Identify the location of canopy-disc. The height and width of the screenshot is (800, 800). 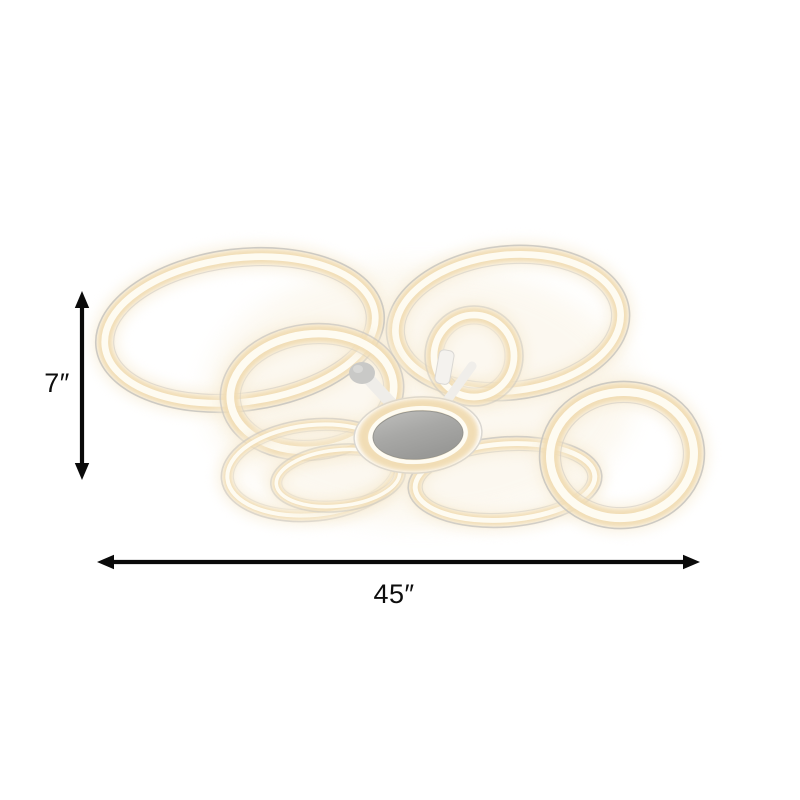
(418, 435).